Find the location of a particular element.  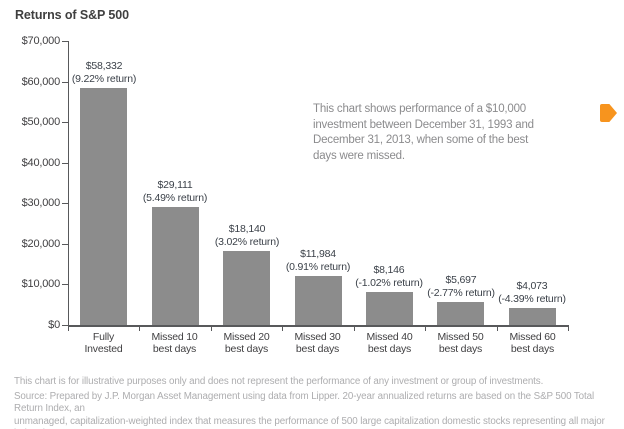

bar-value-label: $58,332 (9.22% return) is located at coordinates (104, 72).